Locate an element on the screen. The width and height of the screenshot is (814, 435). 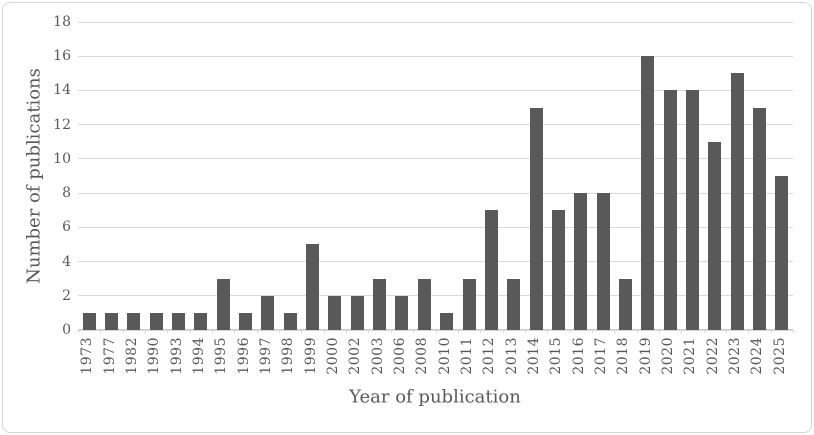
bar-2019 is located at coordinates (648, 193).